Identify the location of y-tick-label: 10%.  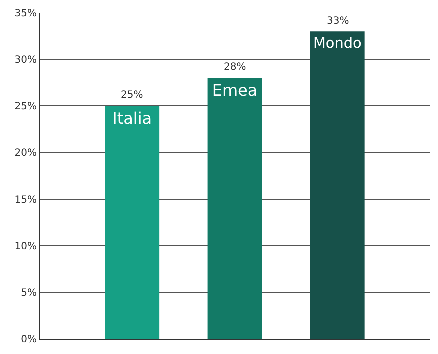
(25, 246).